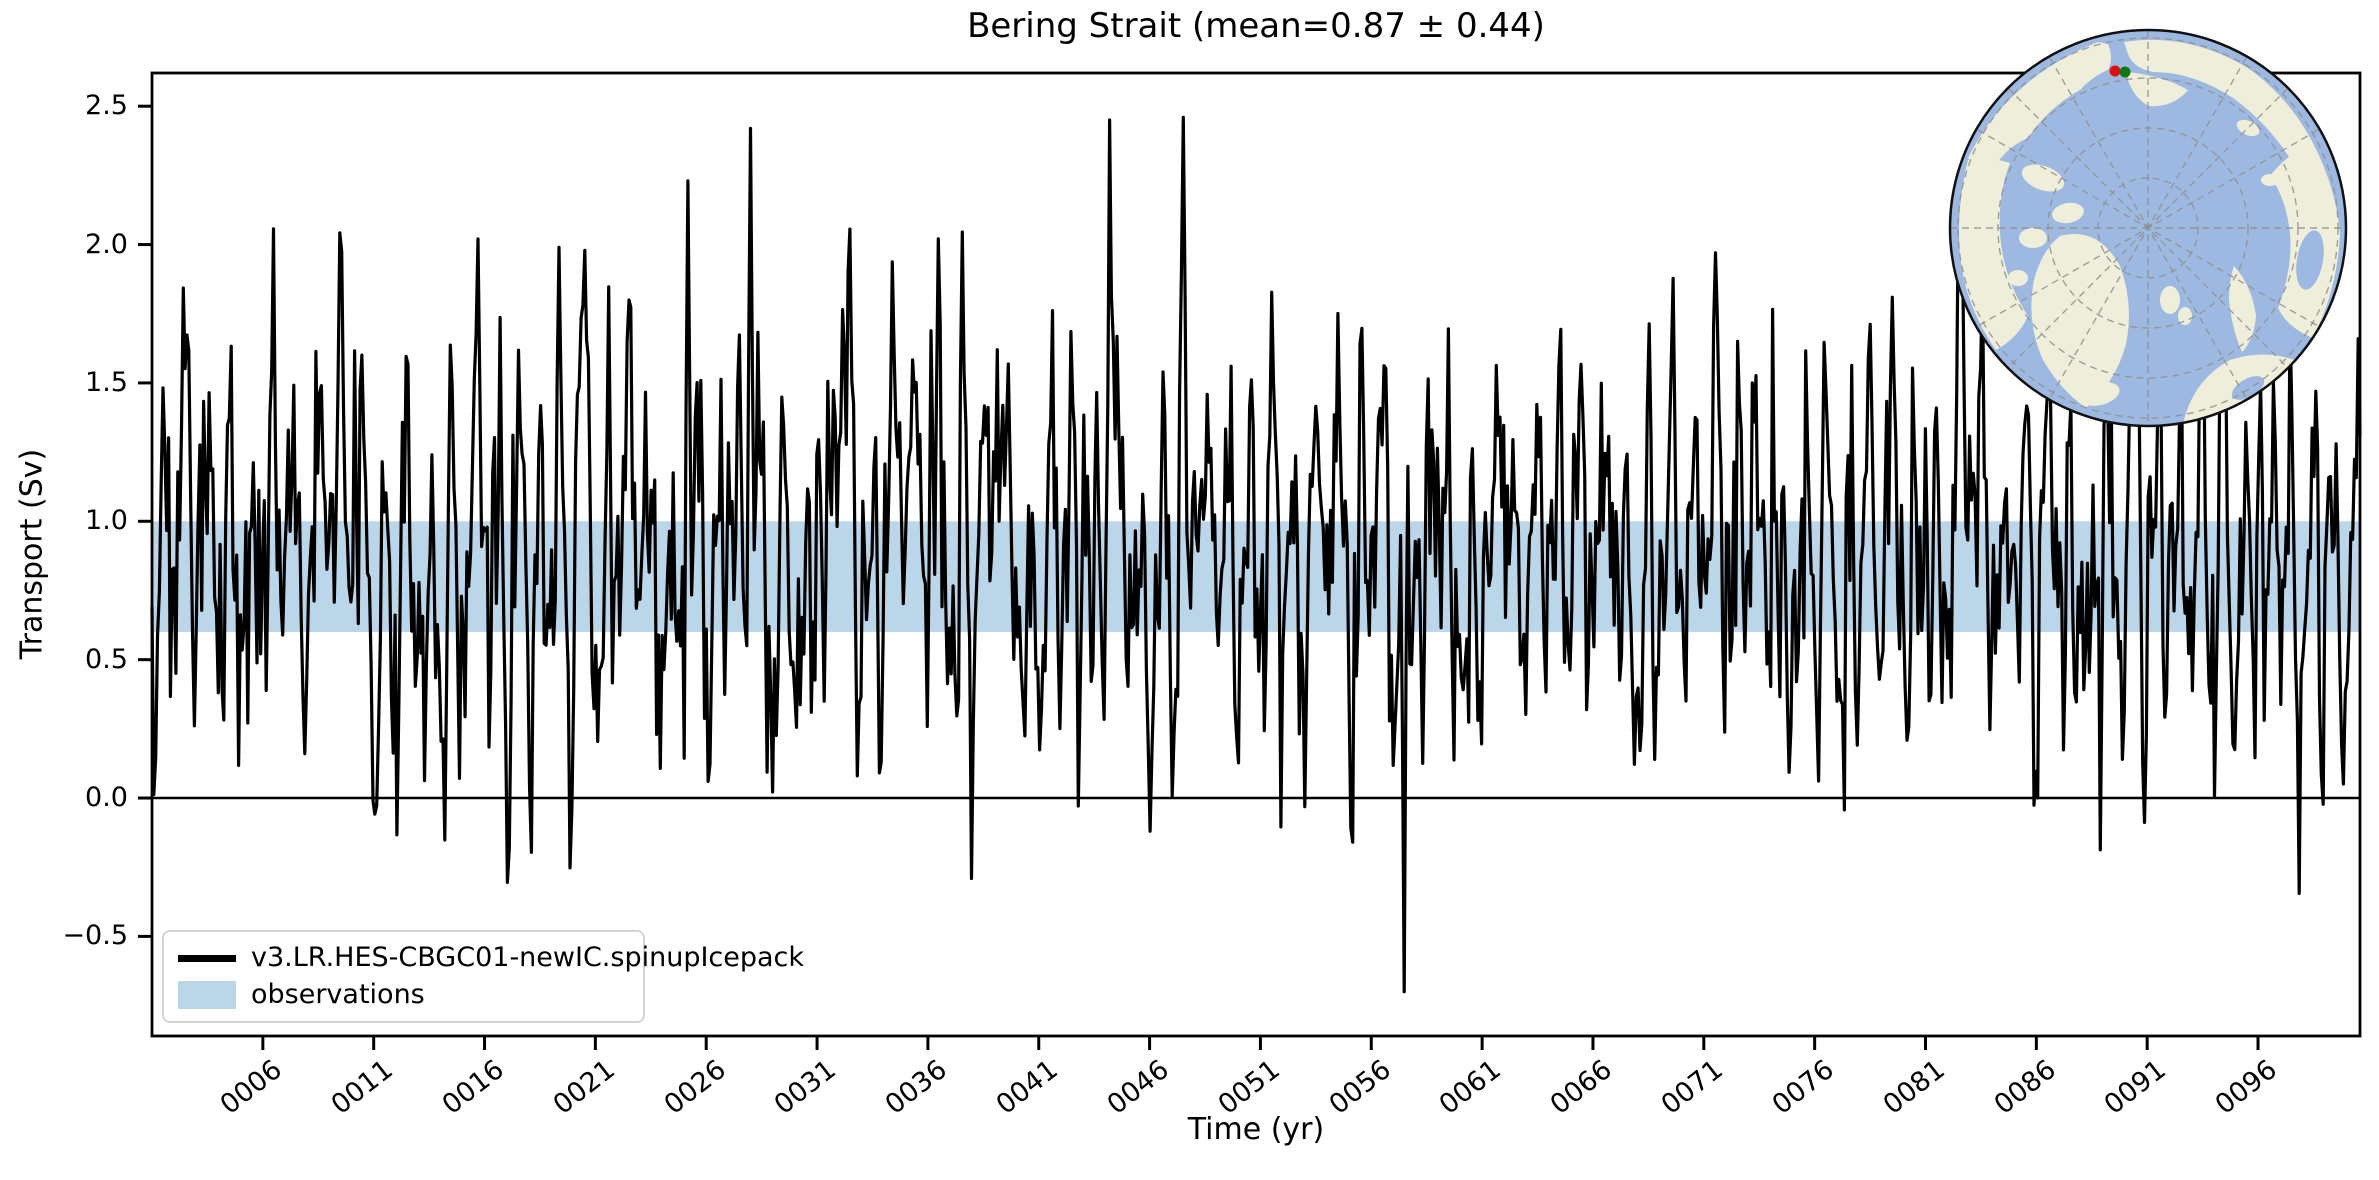  What do you see at coordinates (2248, 388) in the screenshot?
I see `white-sea-bay` at bounding box center [2248, 388].